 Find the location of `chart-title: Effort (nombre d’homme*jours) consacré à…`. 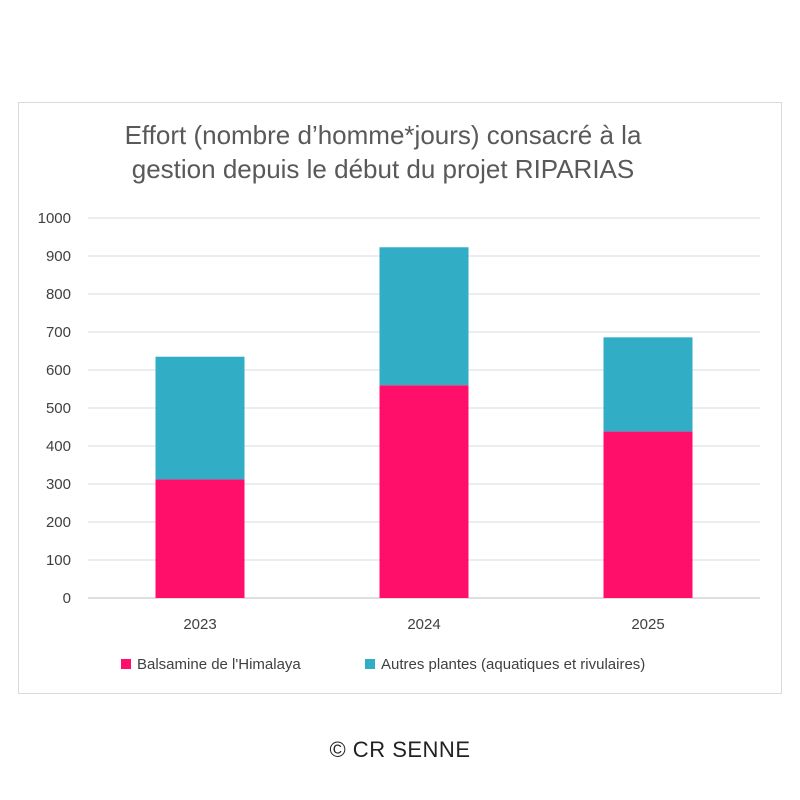

chart-title: Effort (nombre d’homme*jours) consacré à… is located at coordinates (400, 152).